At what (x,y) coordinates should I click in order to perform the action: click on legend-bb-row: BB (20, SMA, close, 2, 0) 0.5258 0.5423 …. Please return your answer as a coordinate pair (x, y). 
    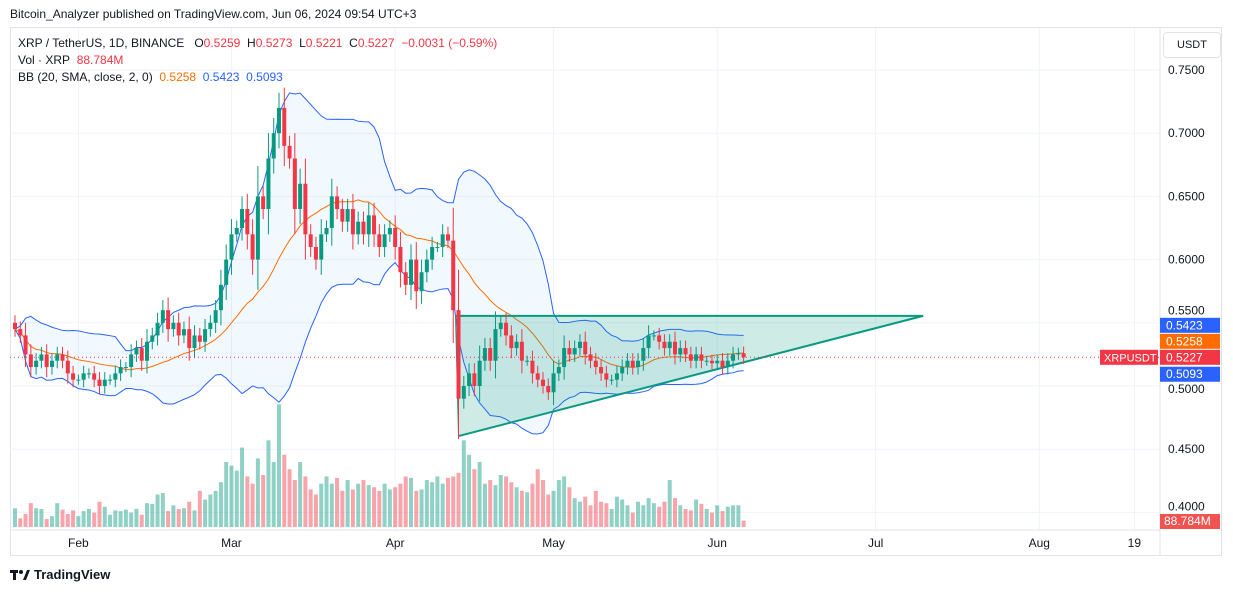
    Looking at the image, I should click on (257, 77).